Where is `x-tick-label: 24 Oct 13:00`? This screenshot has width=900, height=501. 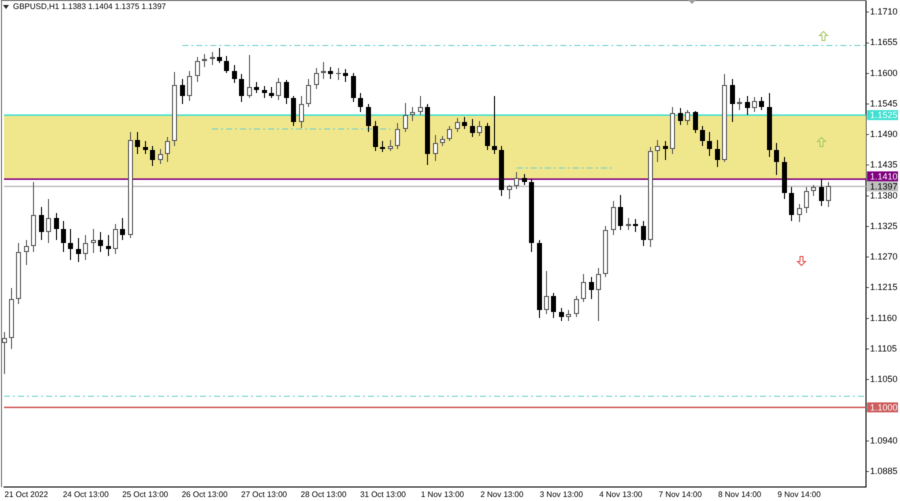 x-tick-label: 24 Oct 13:00 is located at coordinates (86, 495).